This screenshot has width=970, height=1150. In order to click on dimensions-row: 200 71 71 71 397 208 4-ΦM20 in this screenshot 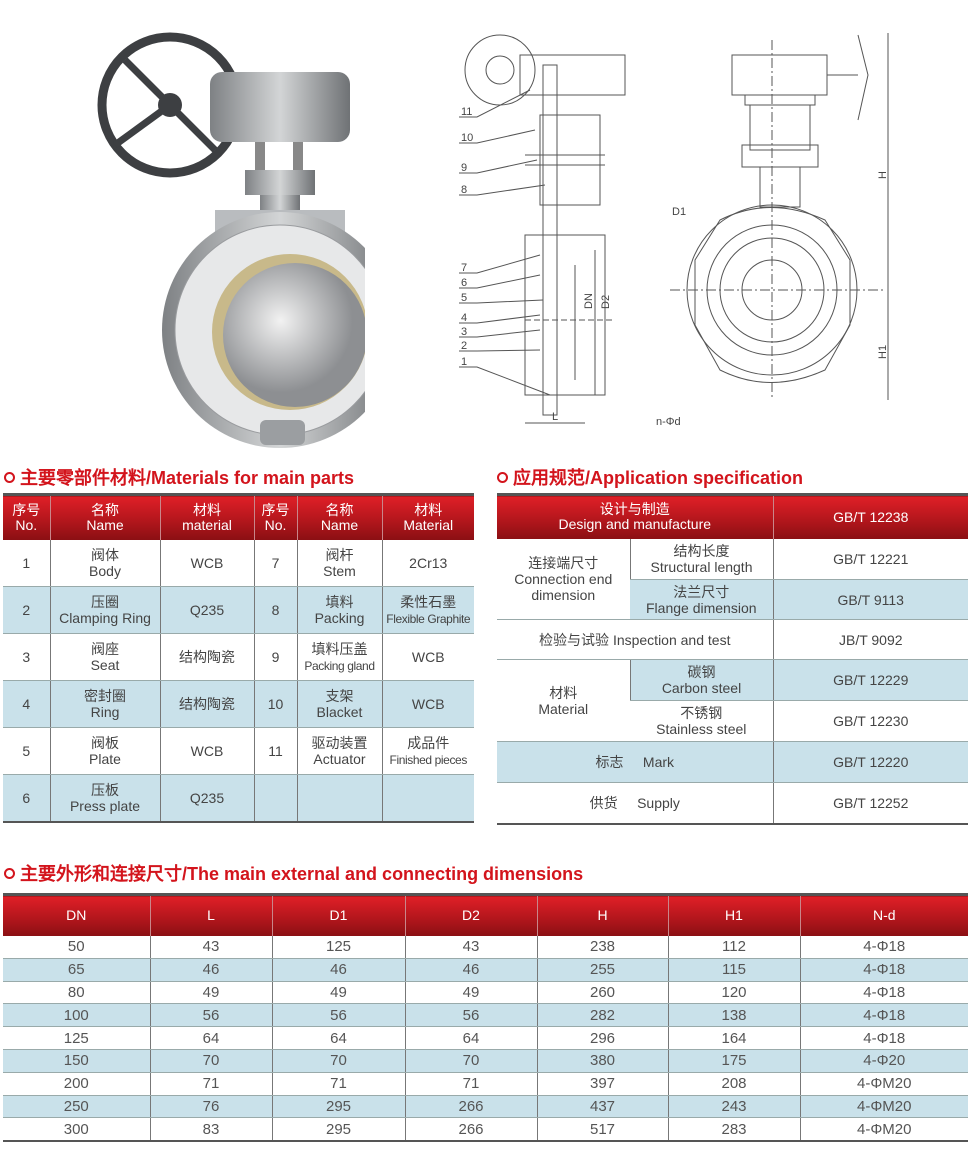, I will do `click(485, 1084)`.